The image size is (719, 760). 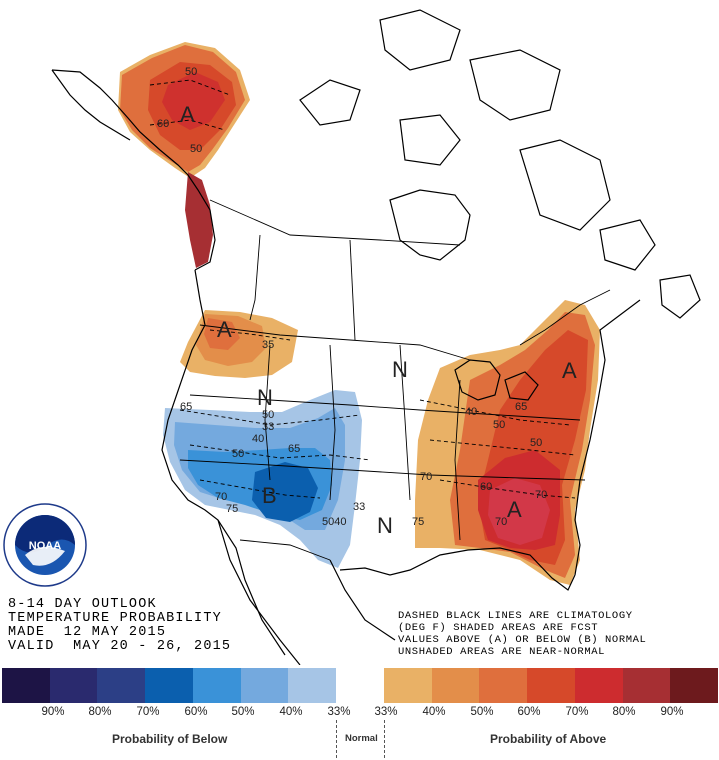 I want to click on noaa-logo: NOAA, so click(x=45, y=545).